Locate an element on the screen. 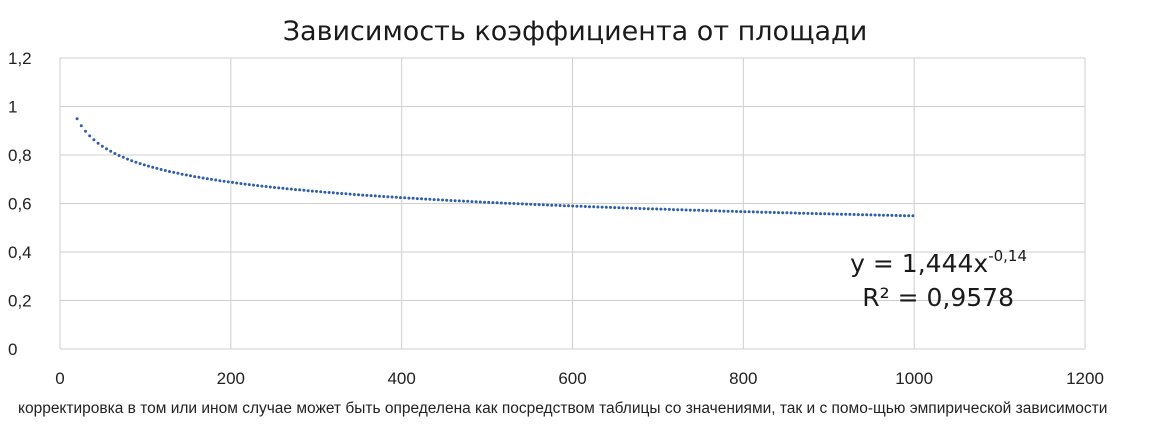 The image size is (1159, 448). r-squared-label: R² = 0,9578 is located at coordinates (938, 297).